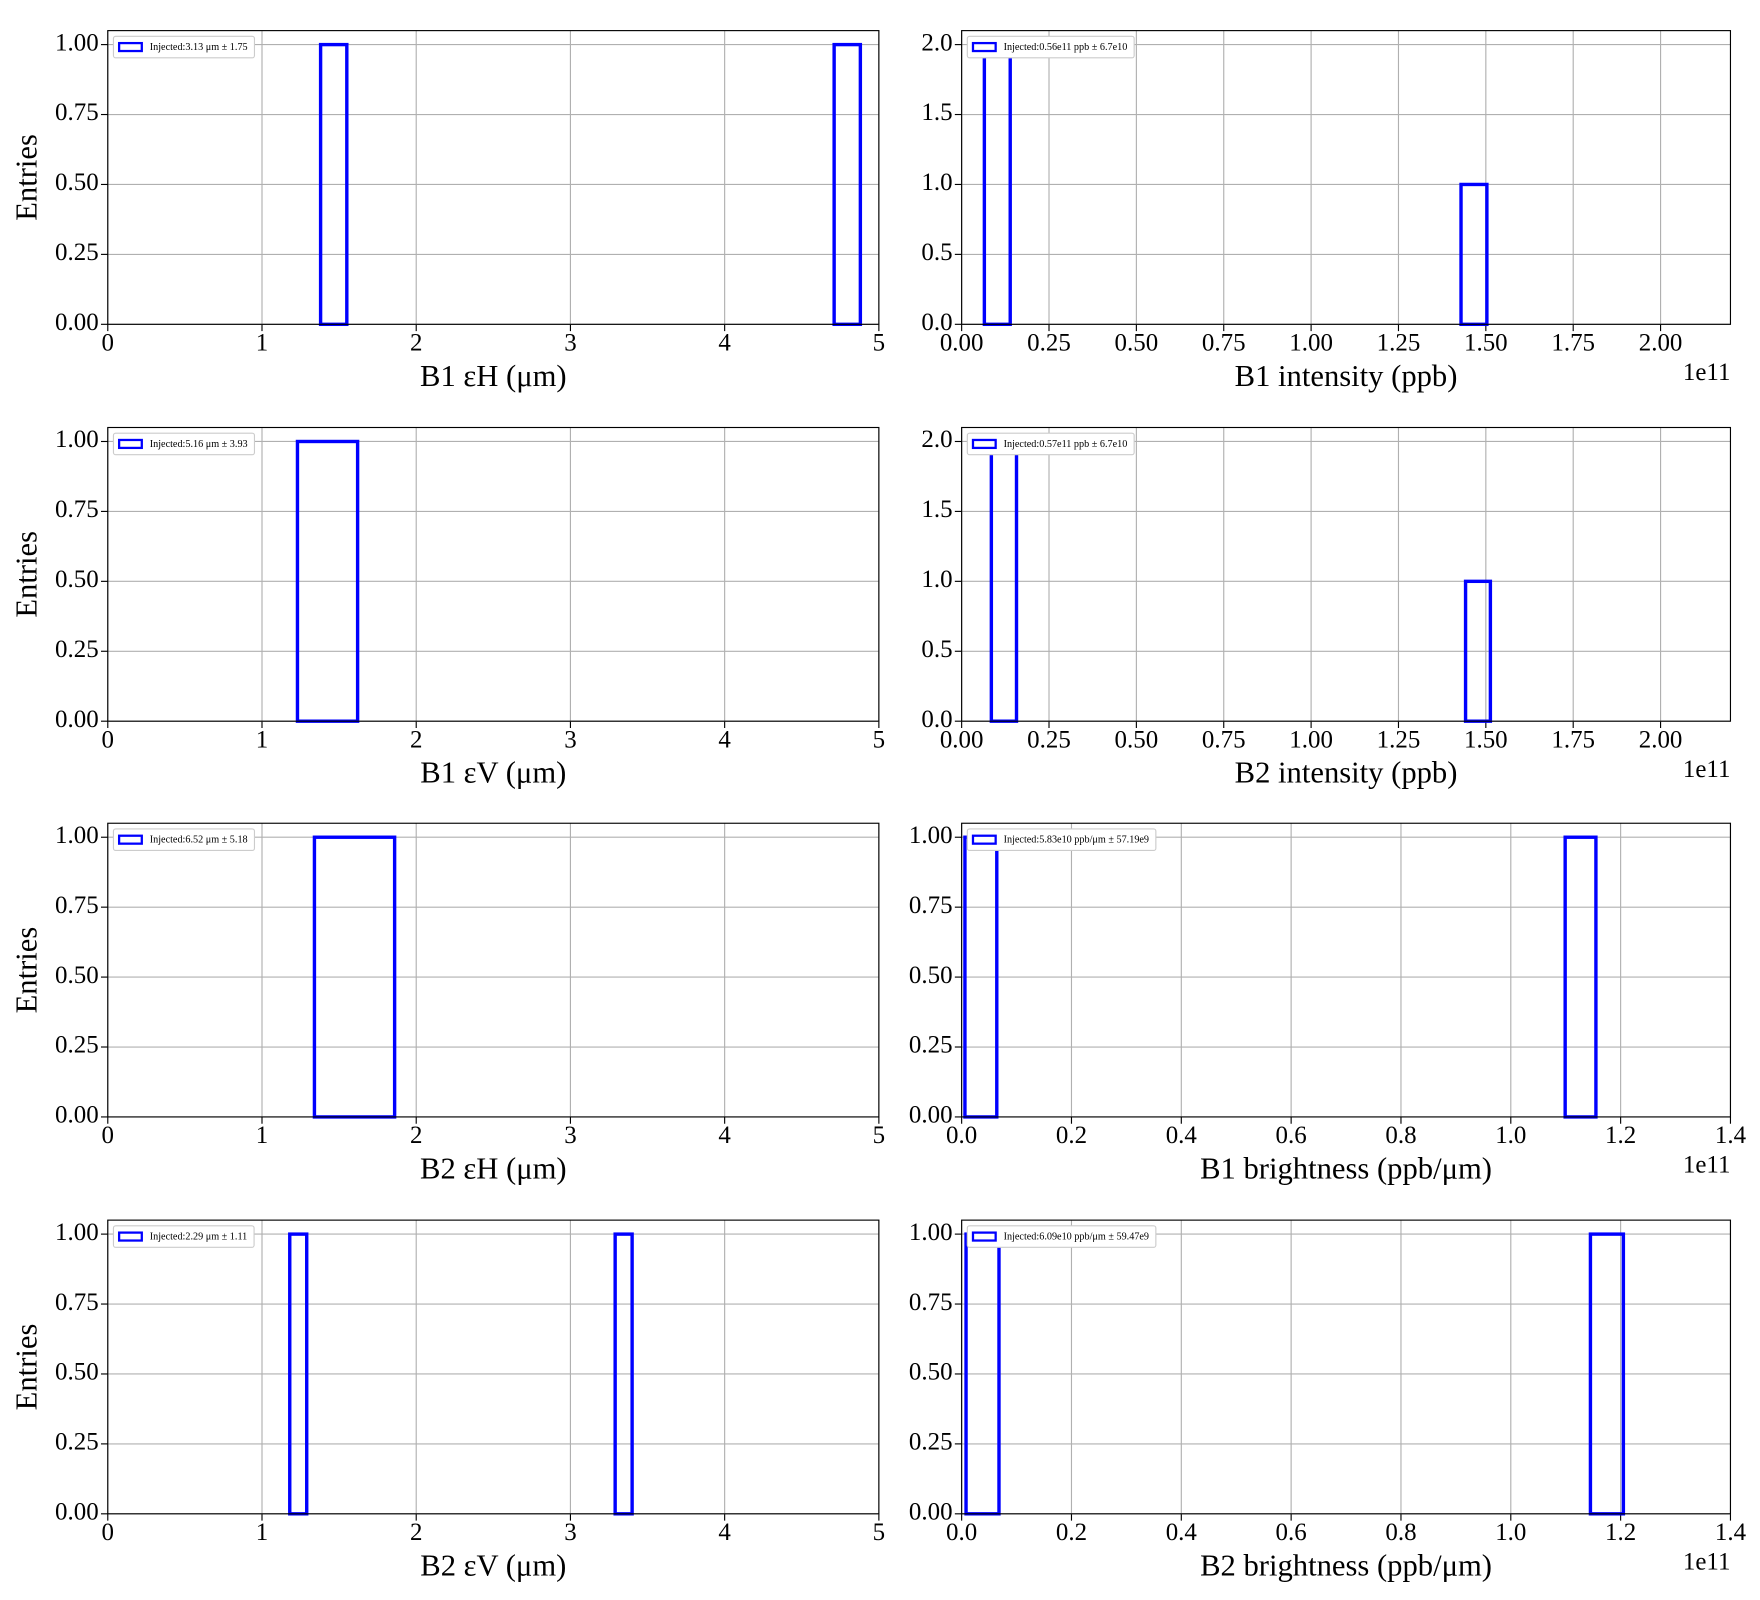 The height and width of the screenshot is (1600, 1760). Describe the element at coordinates (1346, 1565) in the screenshot. I see `x-axis-label: B2 brightness (ppb/μm)` at that location.